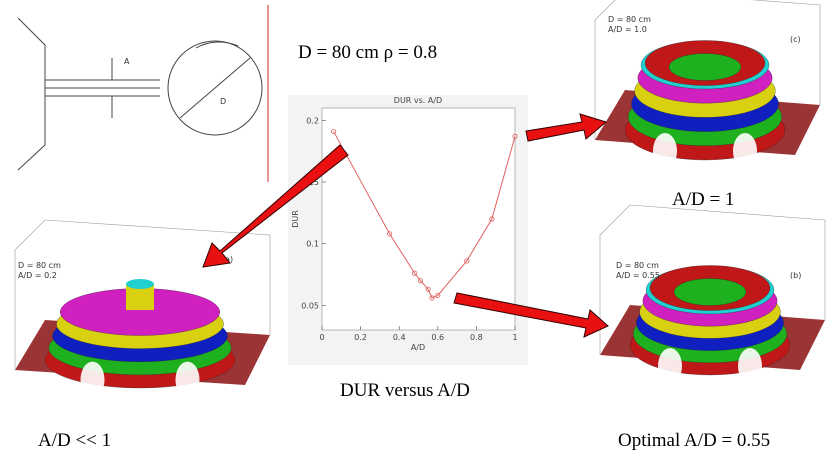 This screenshot has height=470, width=840. I want to click on rotation-arrow, so click(217, 45).